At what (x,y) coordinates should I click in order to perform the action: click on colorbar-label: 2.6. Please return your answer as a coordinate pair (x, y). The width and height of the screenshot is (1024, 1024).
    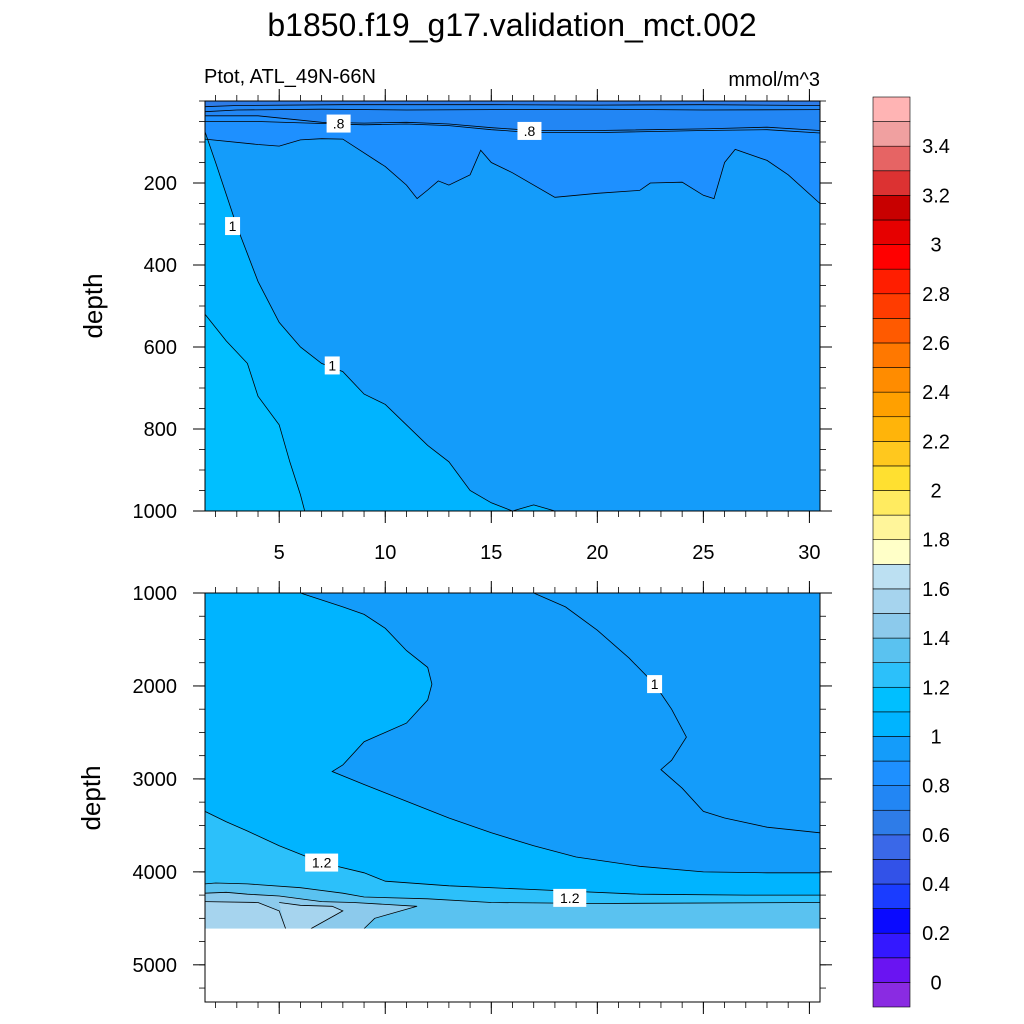
    Looking at the image, I should click on (936, 344).